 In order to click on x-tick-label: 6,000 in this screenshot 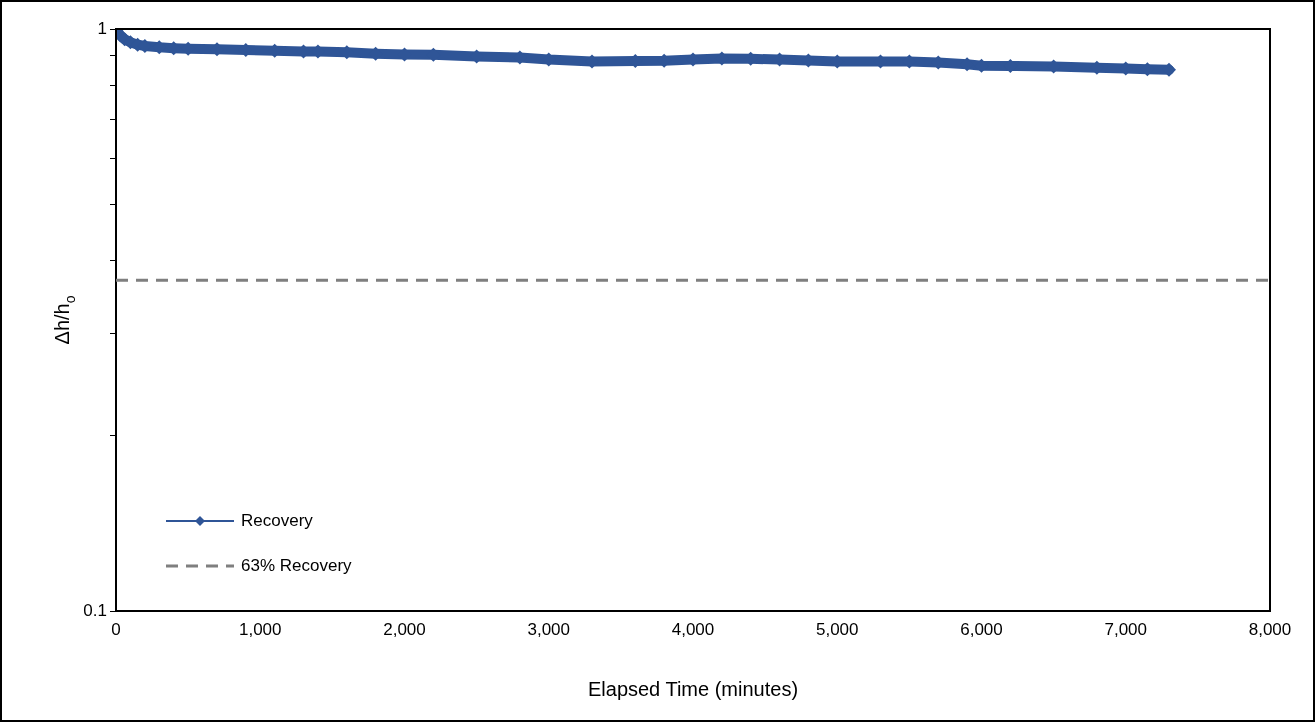, I will do `click(981, 629)`.